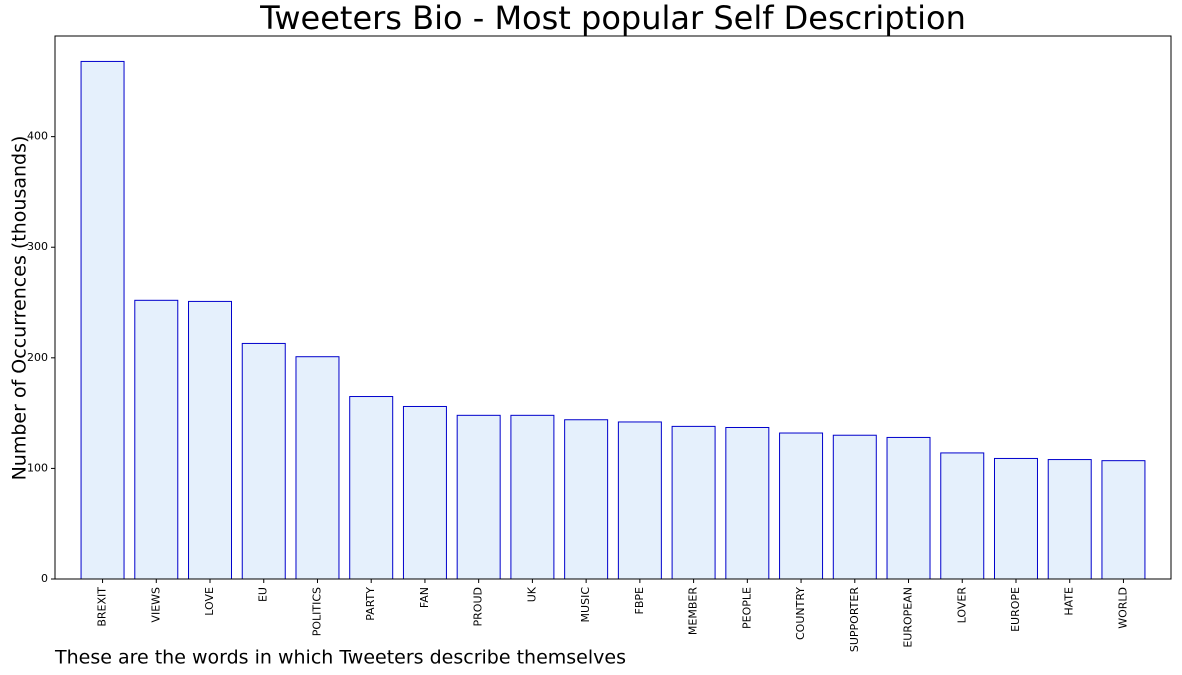 This screenshot has height=675, width=1182. What do you see at coordinates (155, 605) in the screenshot?
I see `x-tick-label: VIEWS` at bounding box center [155, 605].